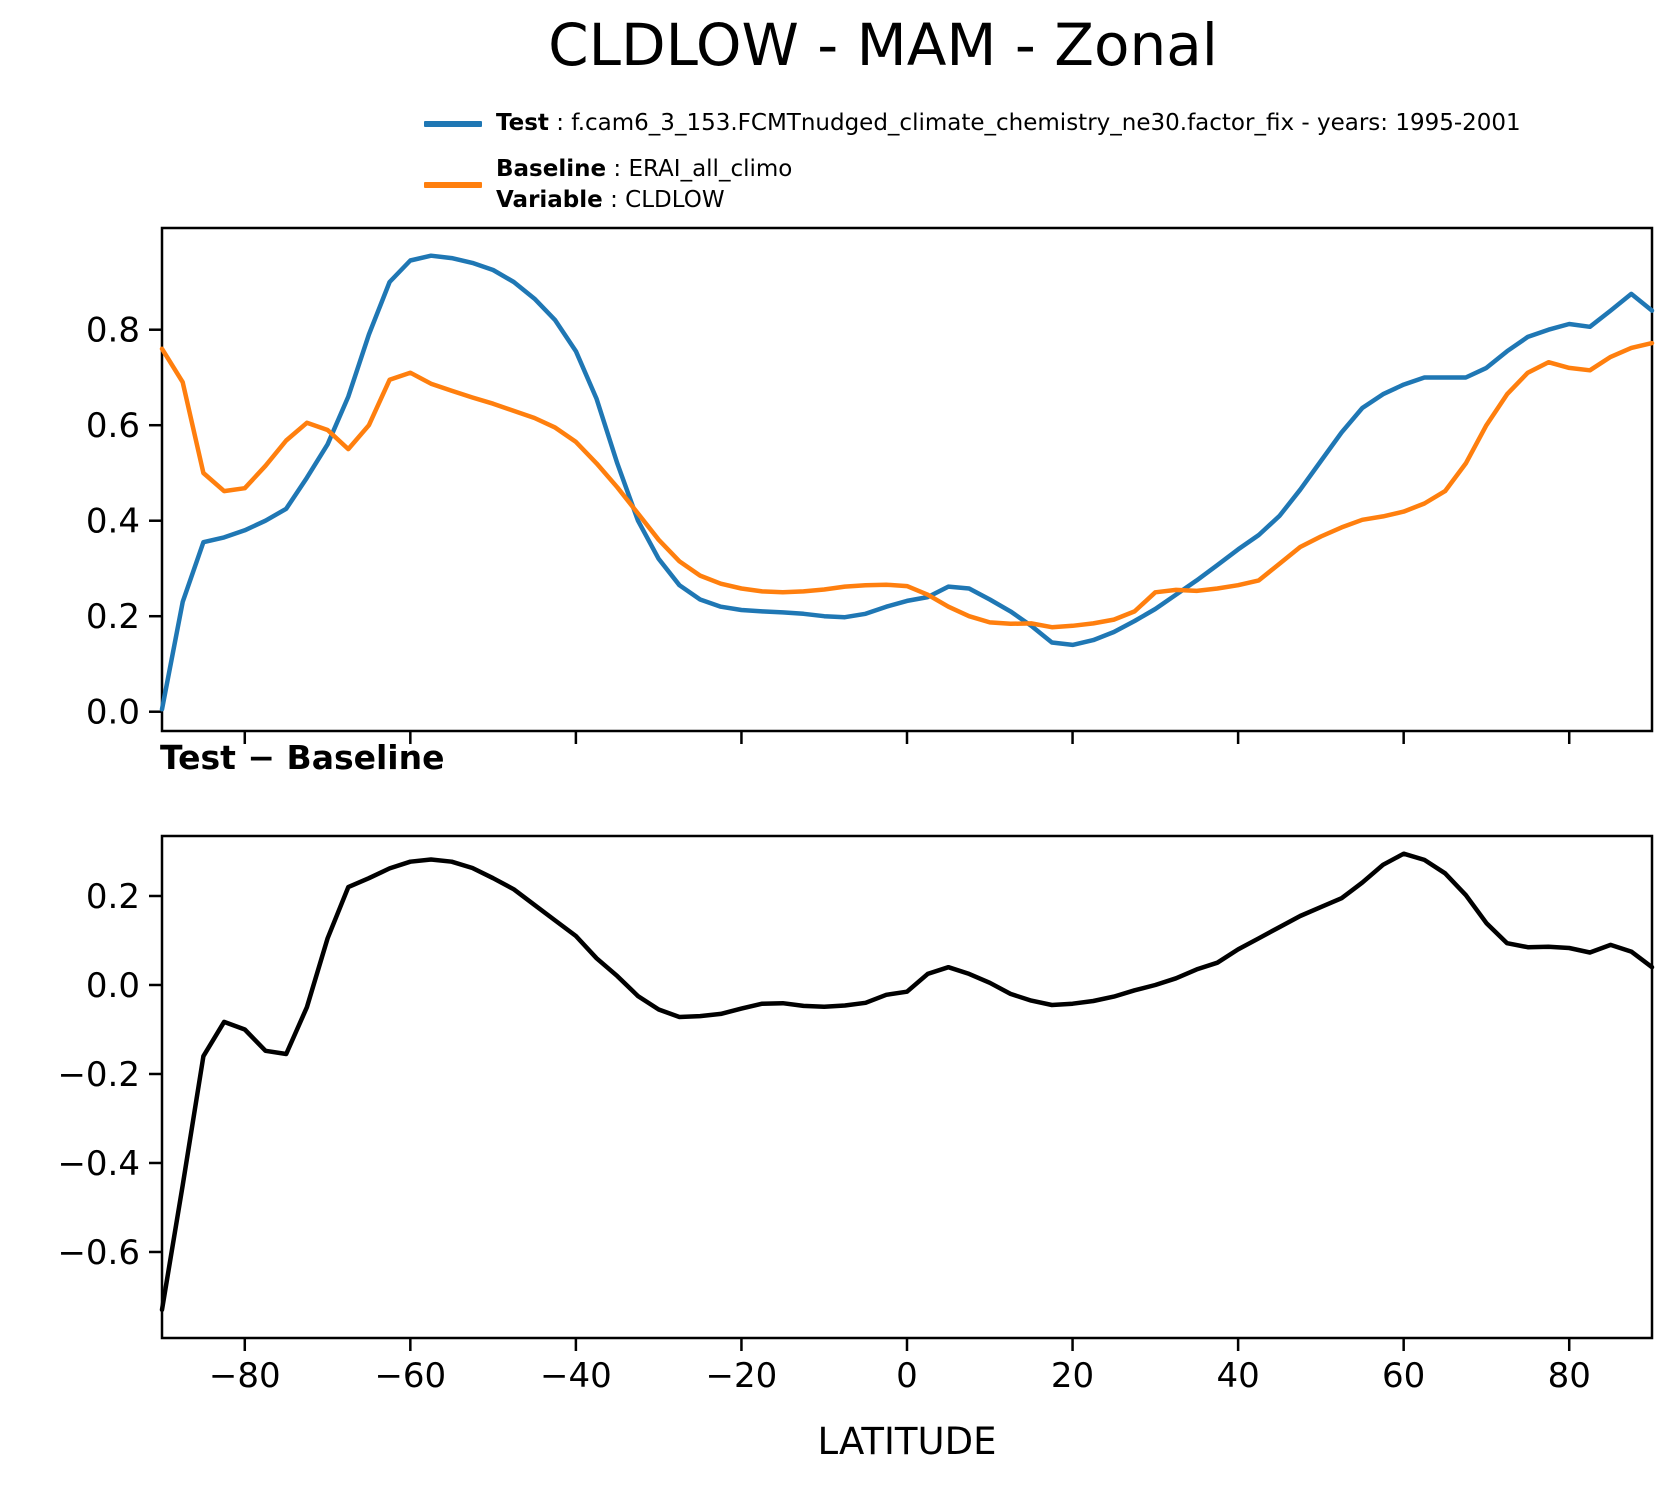 The image size is (1678, 1496). Describe the element at coordinates (113, 713) in the screenshot. I see `top-plot-y-tick-label: 0.0` at that location.